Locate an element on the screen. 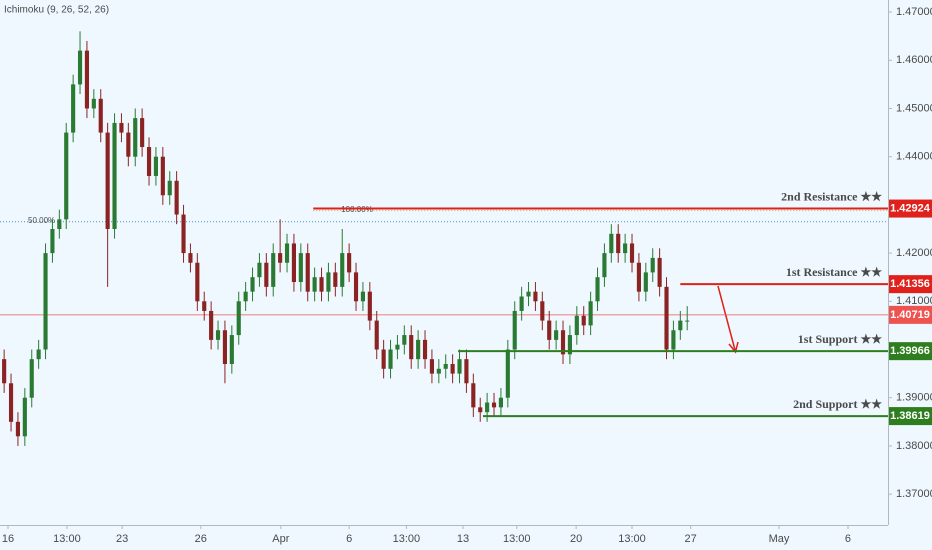 Image resolution: width=932 pixels, height=550 pixels. level-price: 1.38619 is located at coordinates (910, 416).